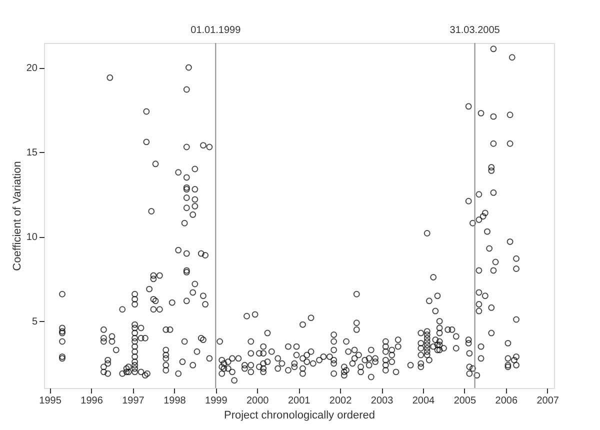 This screenshot has width=600, height=430. I want to click on ref-line-label: 31.03.2005, so click(475, 30).